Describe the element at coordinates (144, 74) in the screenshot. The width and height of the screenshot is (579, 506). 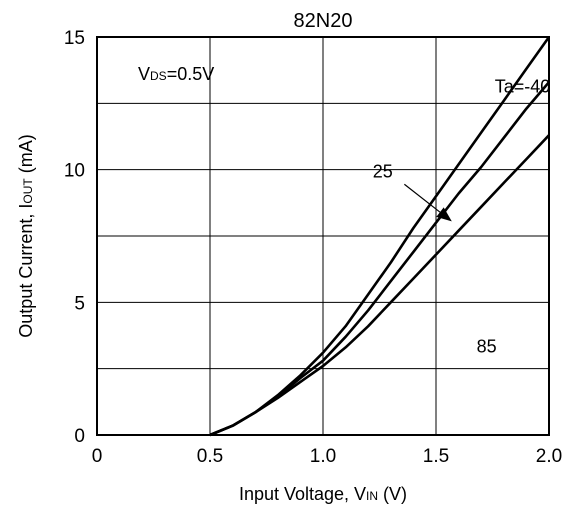
I see `condition-main: V` at that location.